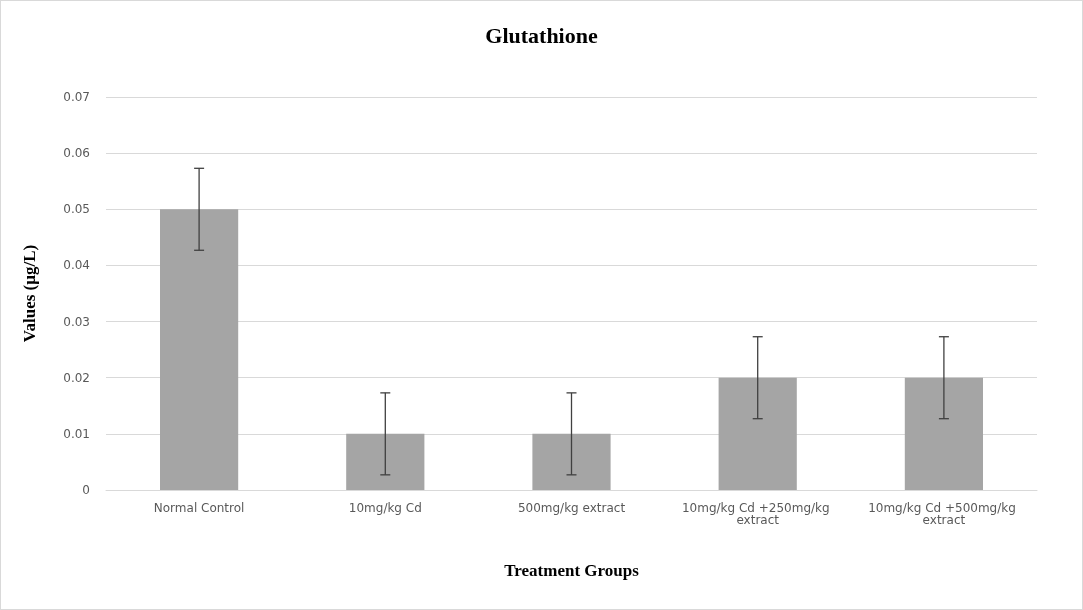  What do you see at coordinates (29, 293) in the screenshot?
I see `y-axis-title: Values (µg/L)` at bounding box center [29, 293].